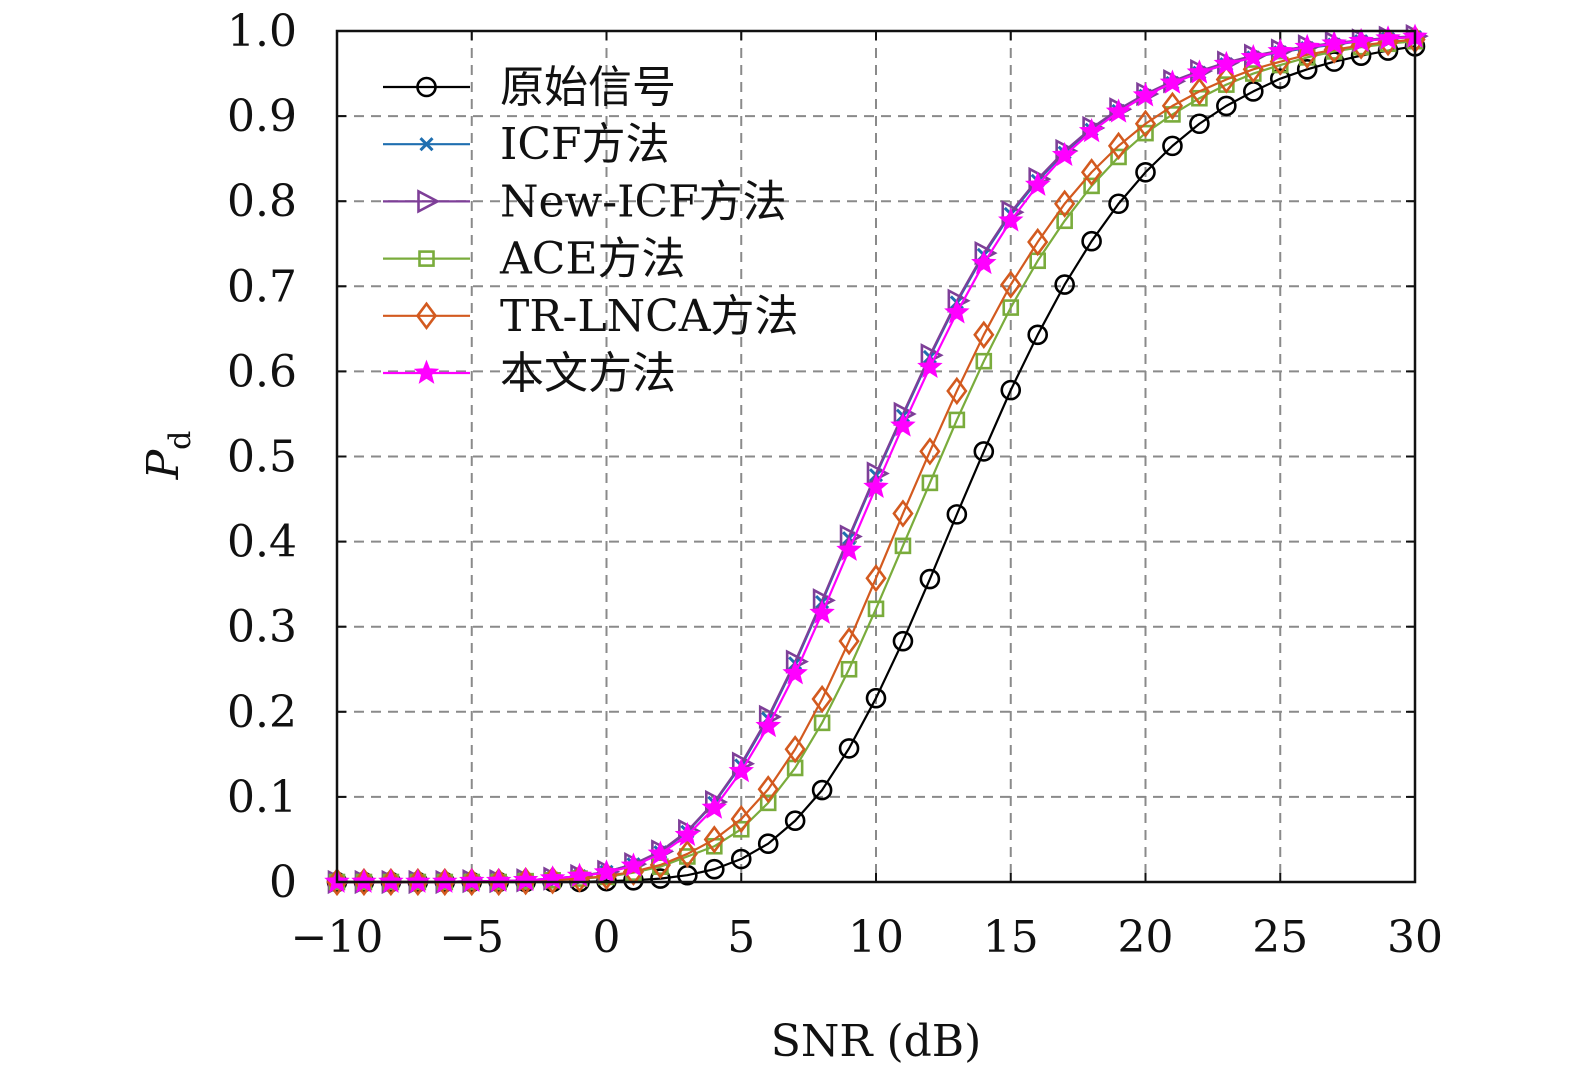  Describe the element at coordinates (592, 259) in the screenshot. I see `legend-label: ACE方法` at that location.